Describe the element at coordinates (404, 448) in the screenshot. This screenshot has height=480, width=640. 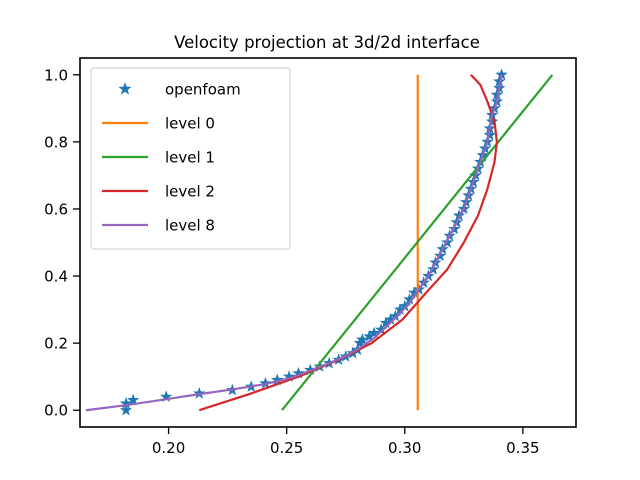
I see `x-tick-label: 0.30` at that location.